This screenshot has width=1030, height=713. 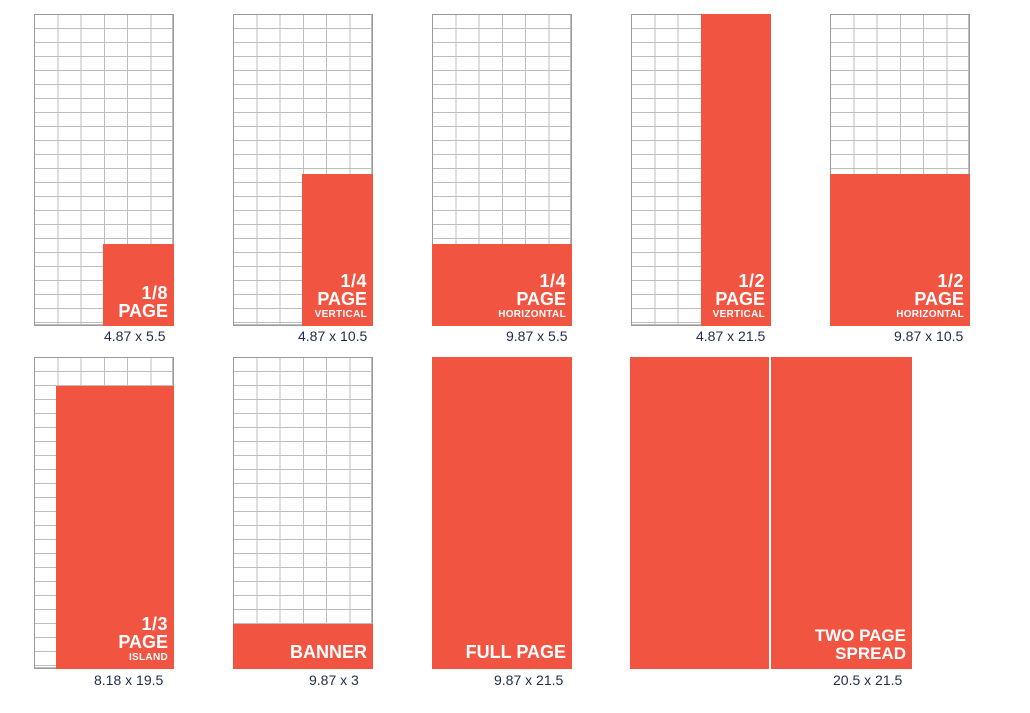 I want to click on ad-label-line1: BANNER, so click(x=328, y=652).